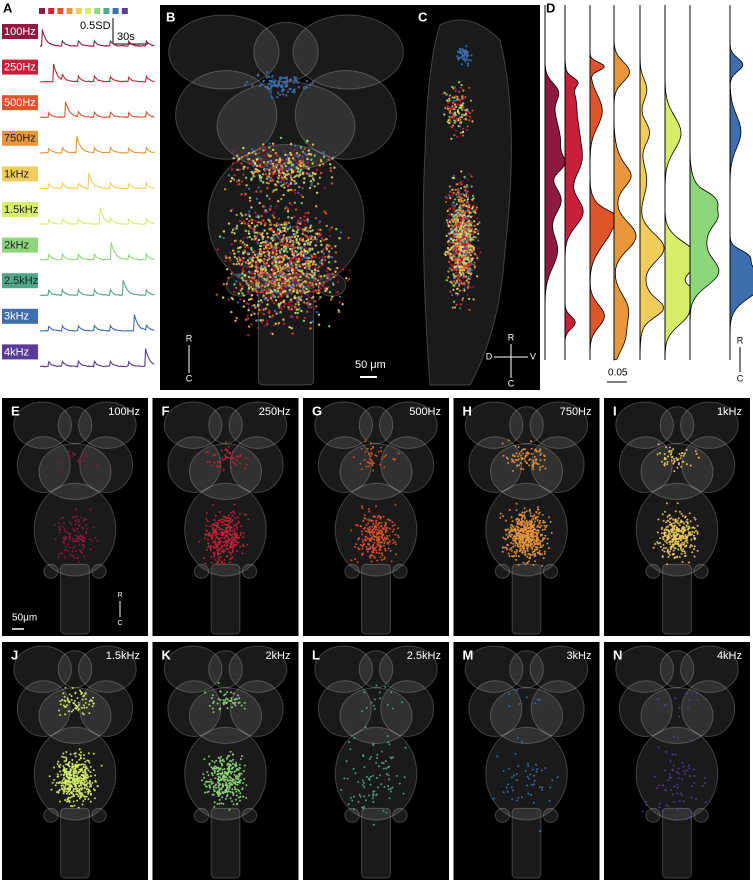 This screenshot has width=753, height=885. Describe the element at coordinates (60, 11) in the screenshot. I see `color-swatch` at that location.